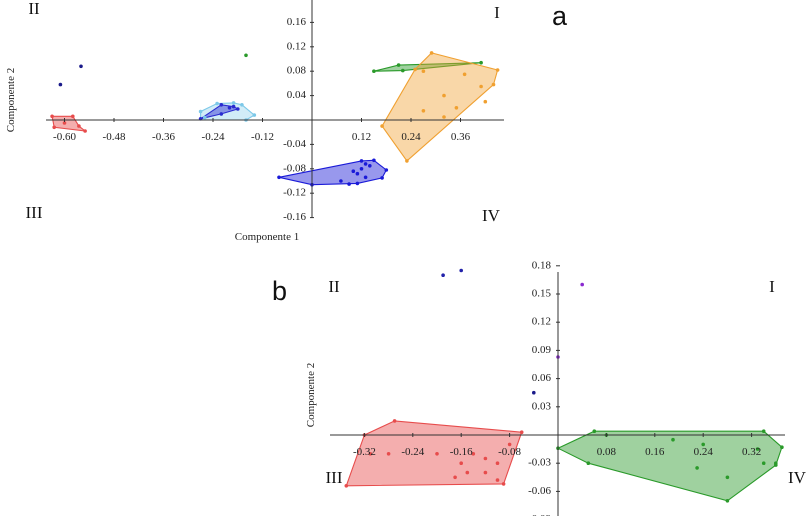 Image resolution: width=810 pixels, height=516 pixels. I want to click on panel-a-x-tick-label: -0.48, so click(114, 137).